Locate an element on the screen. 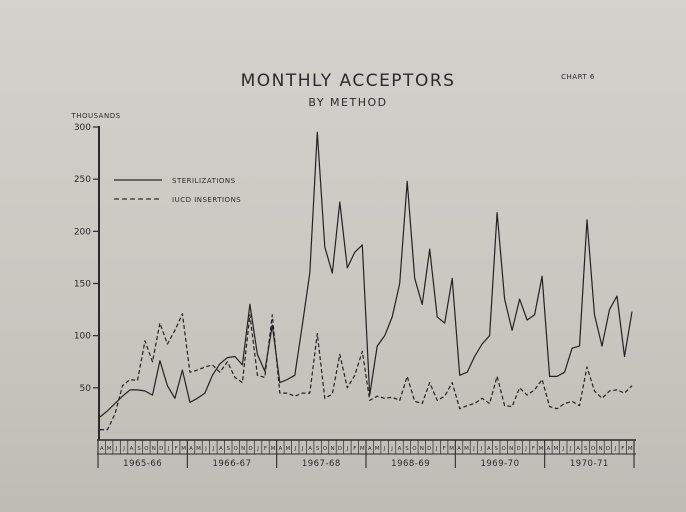 The height and width of the screenshot is (512, 686). y-tick-label: 100 is located at coordinates (82, 337).